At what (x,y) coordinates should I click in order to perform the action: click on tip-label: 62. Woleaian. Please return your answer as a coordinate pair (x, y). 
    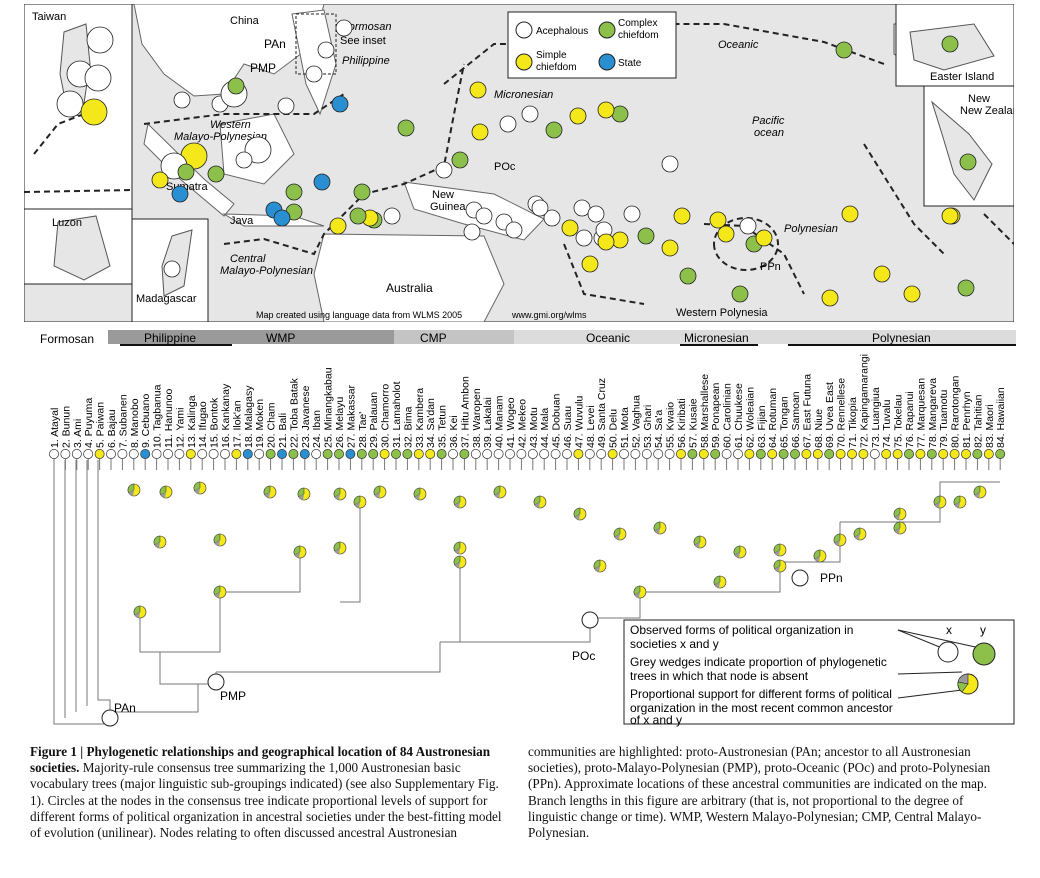
    Looking at the image, I should click on (750, 417).